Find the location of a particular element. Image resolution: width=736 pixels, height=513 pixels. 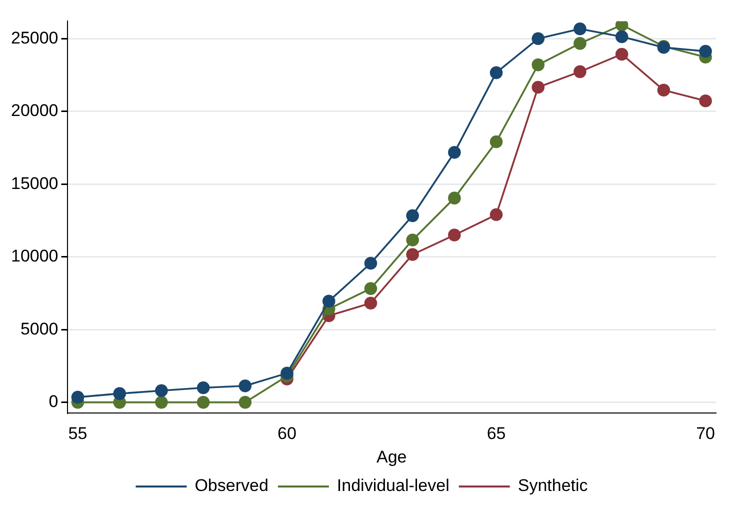

y-tick-label: 25000 is located at coordinates (34, 38).